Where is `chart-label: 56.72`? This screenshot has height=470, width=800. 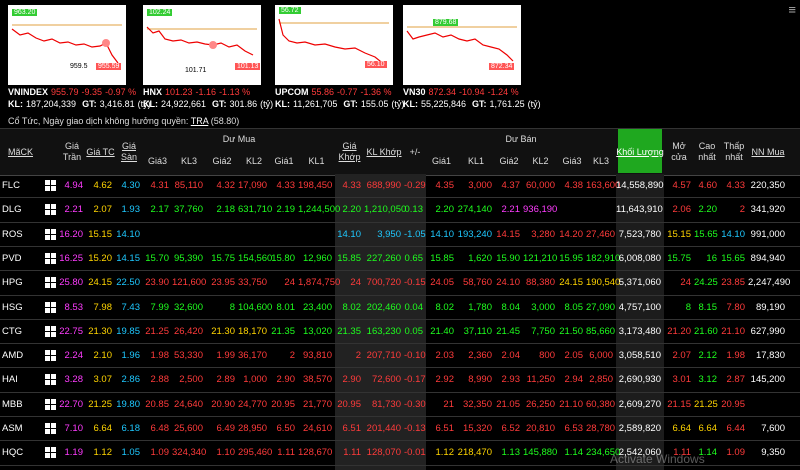 chart-label: 56.72 is located at coordinates (290, 10).